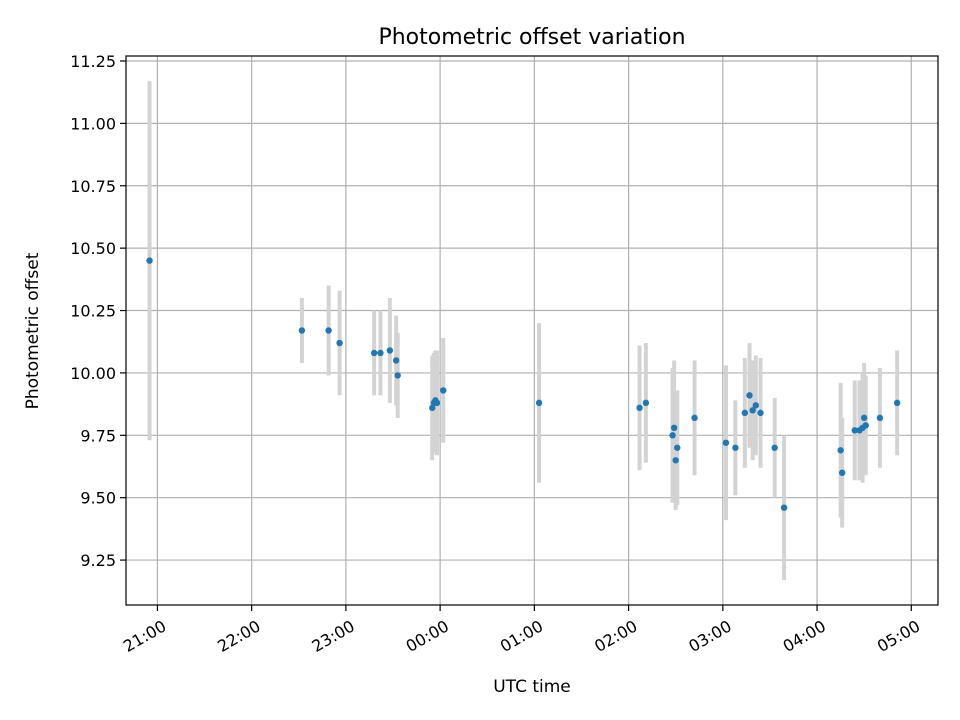 This screenshot has width=960, height=720. Describe the element at coordinates (33, 330) in the screenshot. I see `y-axis-label: Photometric offset` at that location.